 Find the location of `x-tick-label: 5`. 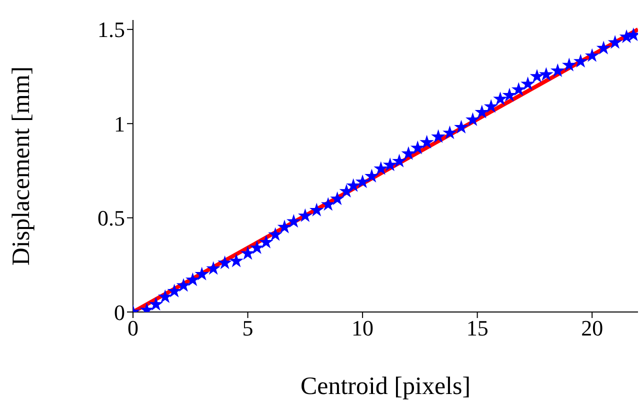

x-tick-label: 5 is located at coordinates (248, 328).